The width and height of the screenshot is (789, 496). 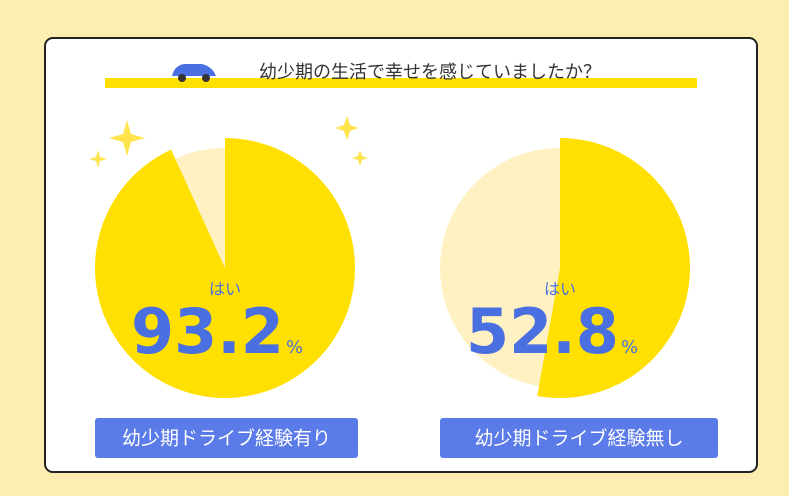 I want to click on value-label: 93.2%, so click(x=217, y=331).